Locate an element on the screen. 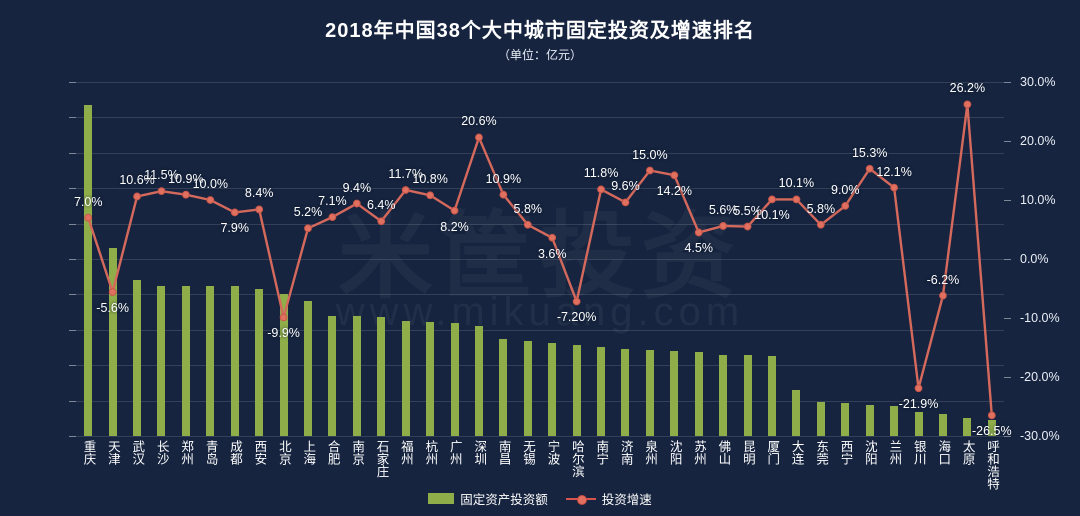  x-axis-label: 大连 is located at coordinates (796, 452).